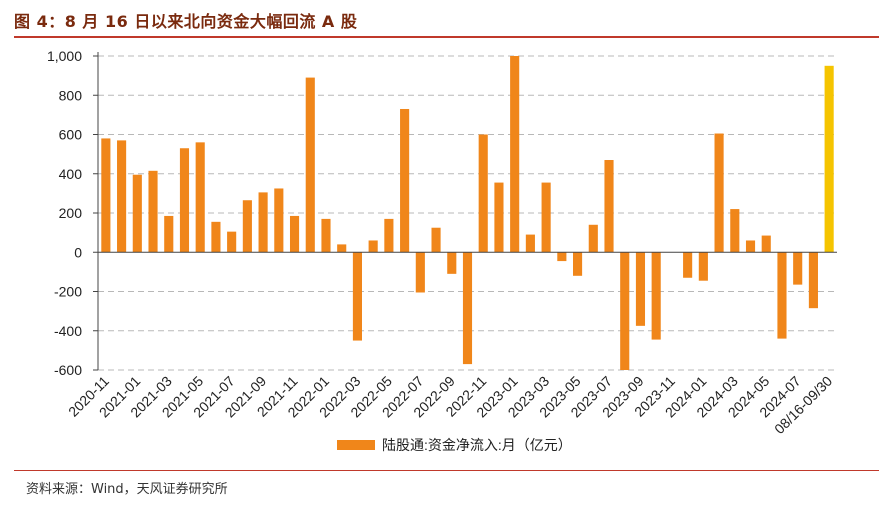  I want to click on source-note: 资料来源：Wind，天风证券研究所, so click(127, 489).